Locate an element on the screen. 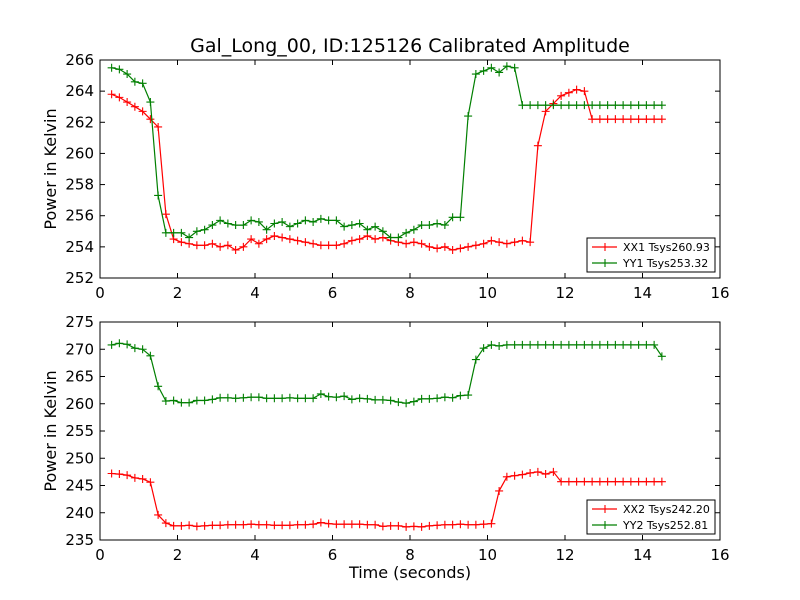  y-tick-label: 260 is located at coordinates (79, 153).